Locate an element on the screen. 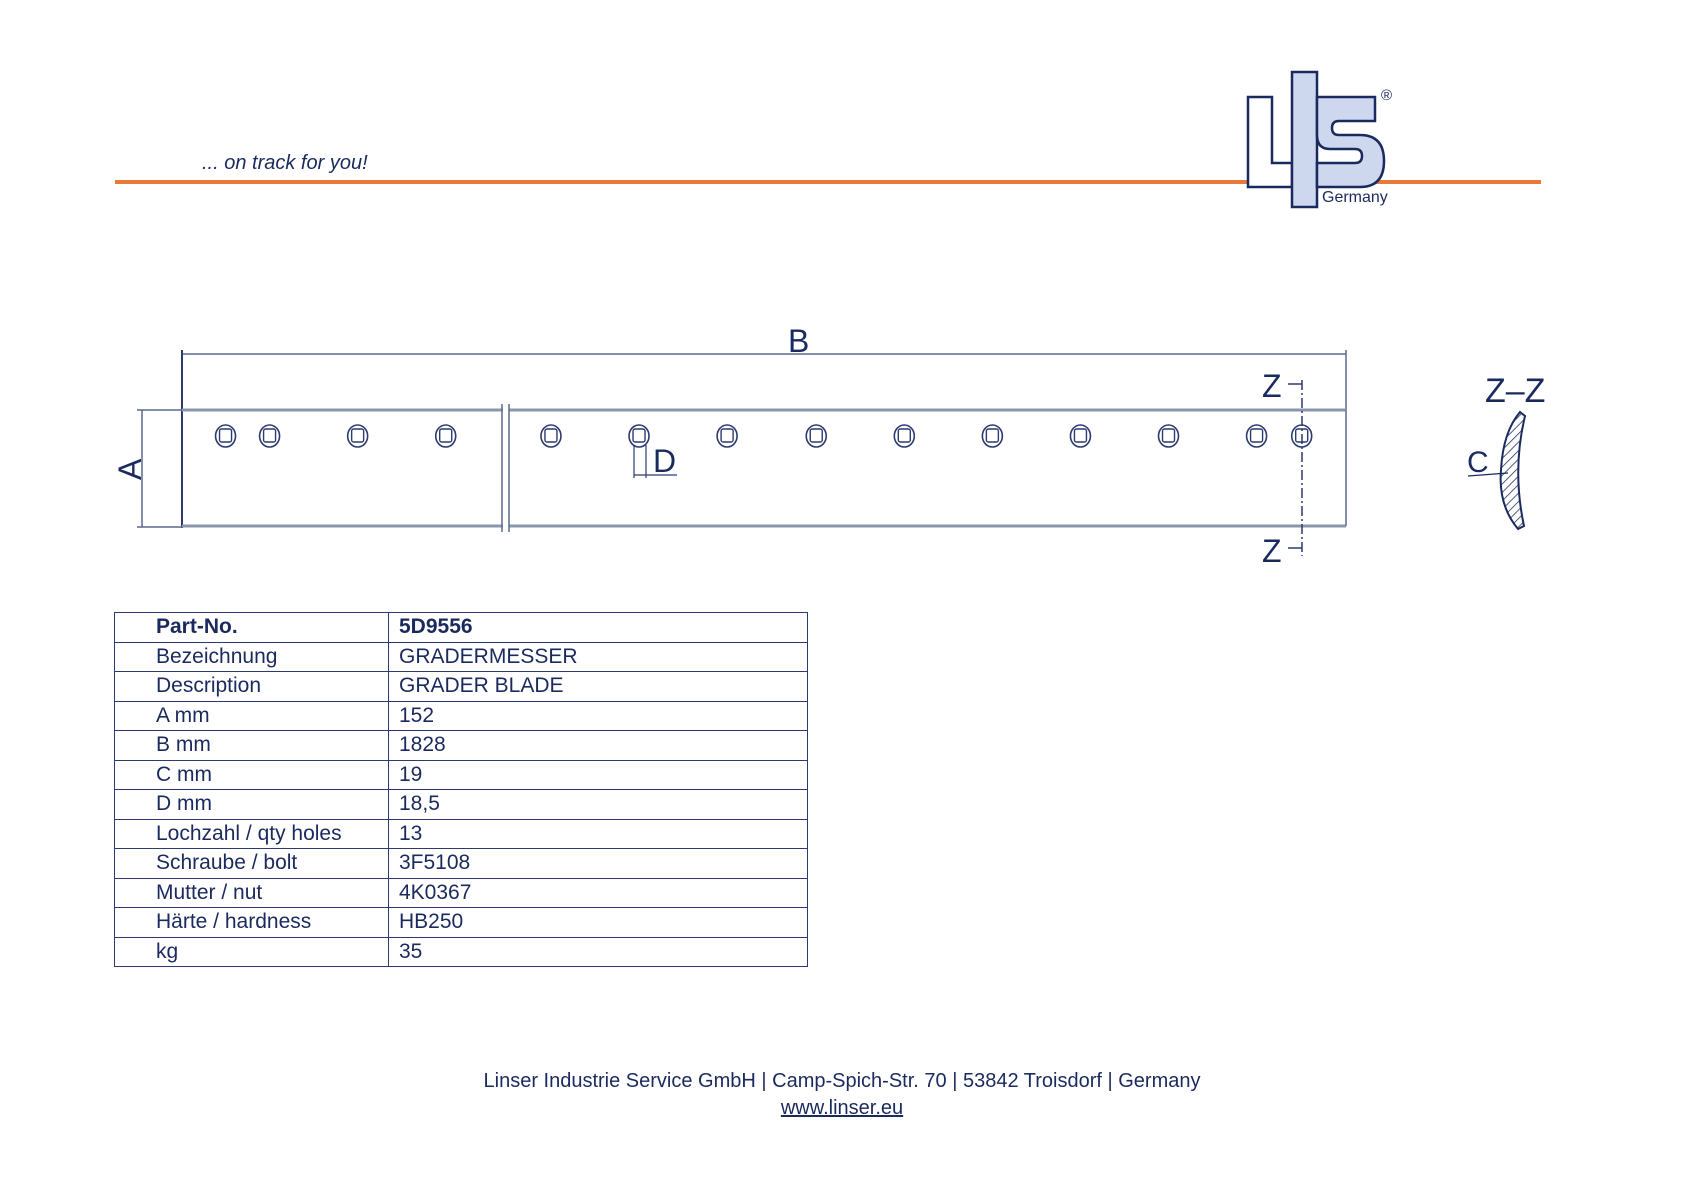 The height and width of the screenshot is (1191, 1684). spec-row: Härte / hardness HB250 is located at coordinates (461, 922).